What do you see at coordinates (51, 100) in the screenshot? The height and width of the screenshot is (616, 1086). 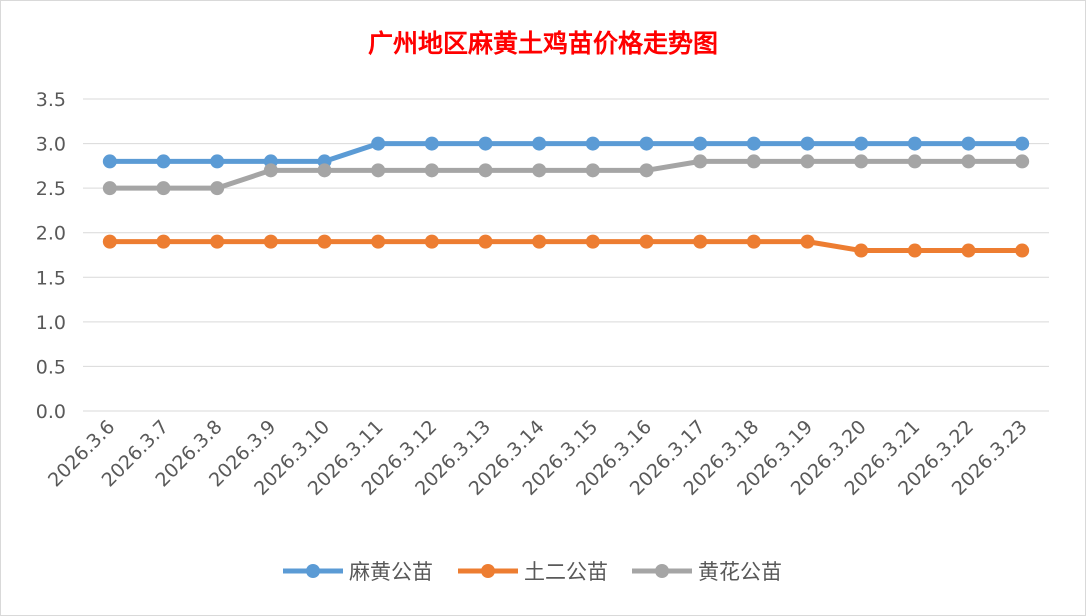 I see `y-tick-label: 3.5` at bounding box center [51, 100].